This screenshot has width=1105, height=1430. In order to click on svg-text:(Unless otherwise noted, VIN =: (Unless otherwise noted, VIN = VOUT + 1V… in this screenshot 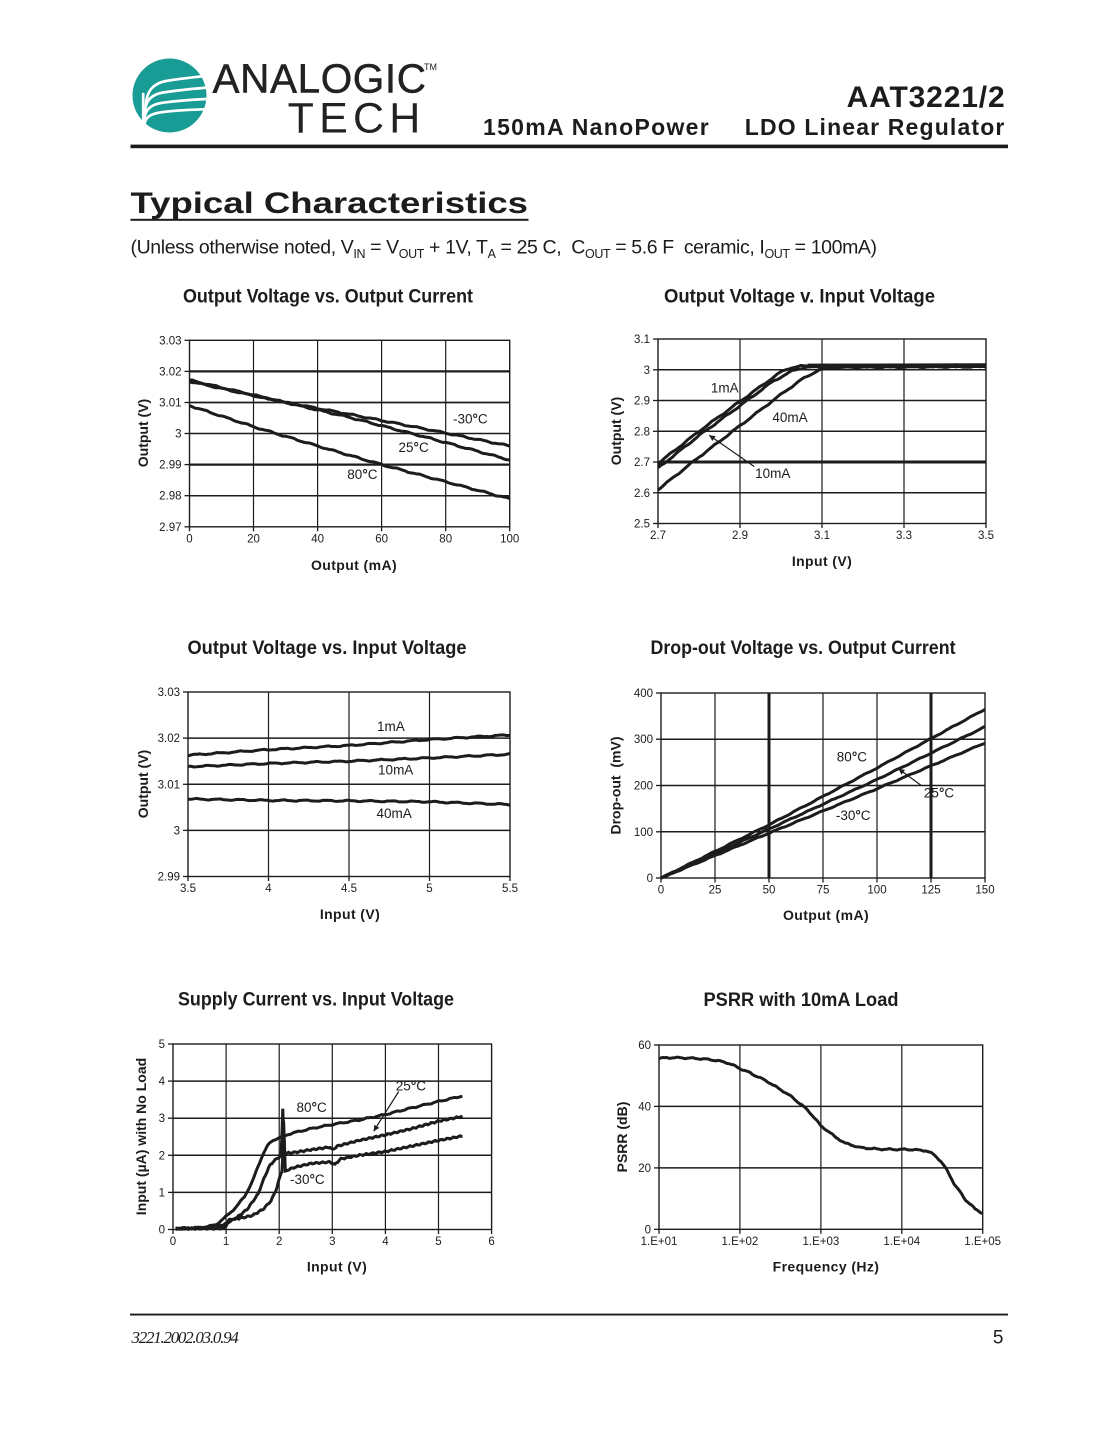, I will do `click(504, 249)`.